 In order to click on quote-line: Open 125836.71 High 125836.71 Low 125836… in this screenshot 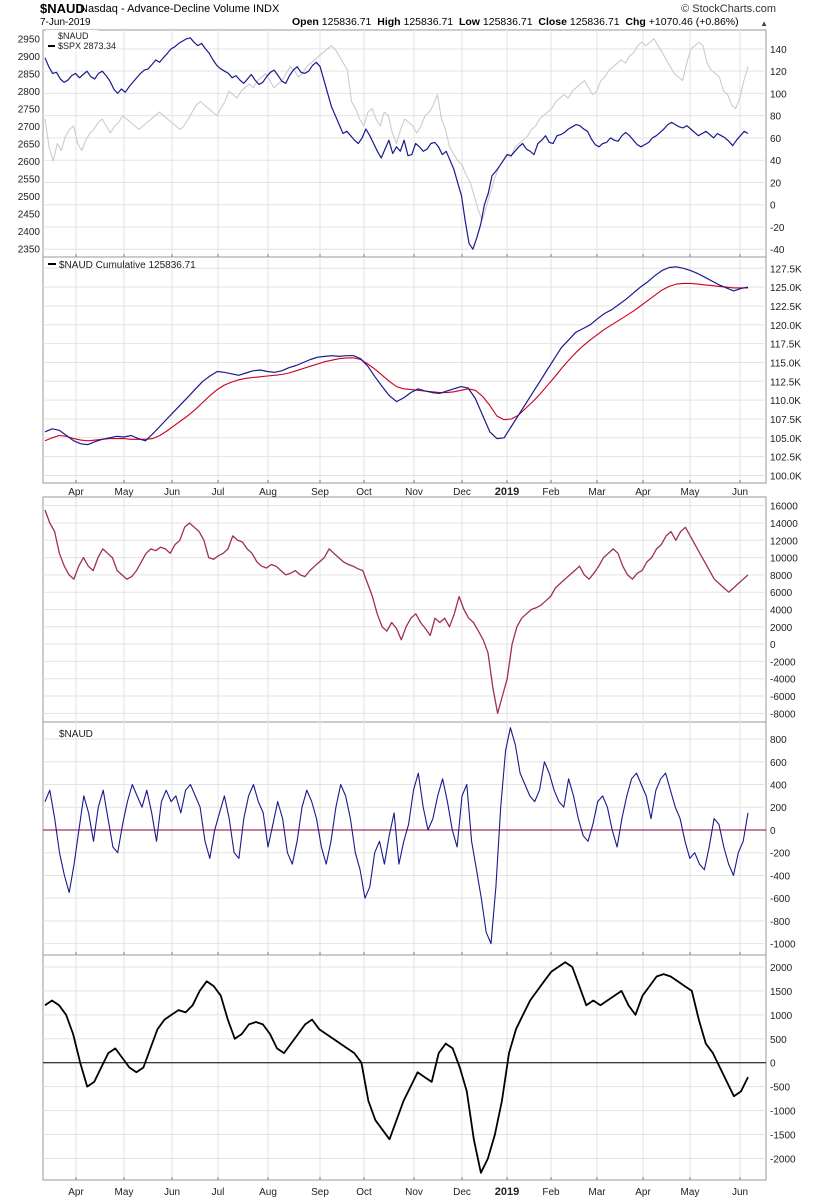, I will do `click(515, 22)`.